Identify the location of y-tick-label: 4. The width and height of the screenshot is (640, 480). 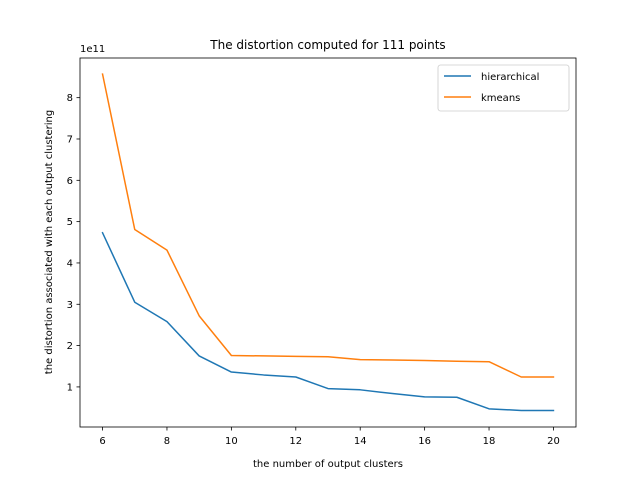
(70, 263).